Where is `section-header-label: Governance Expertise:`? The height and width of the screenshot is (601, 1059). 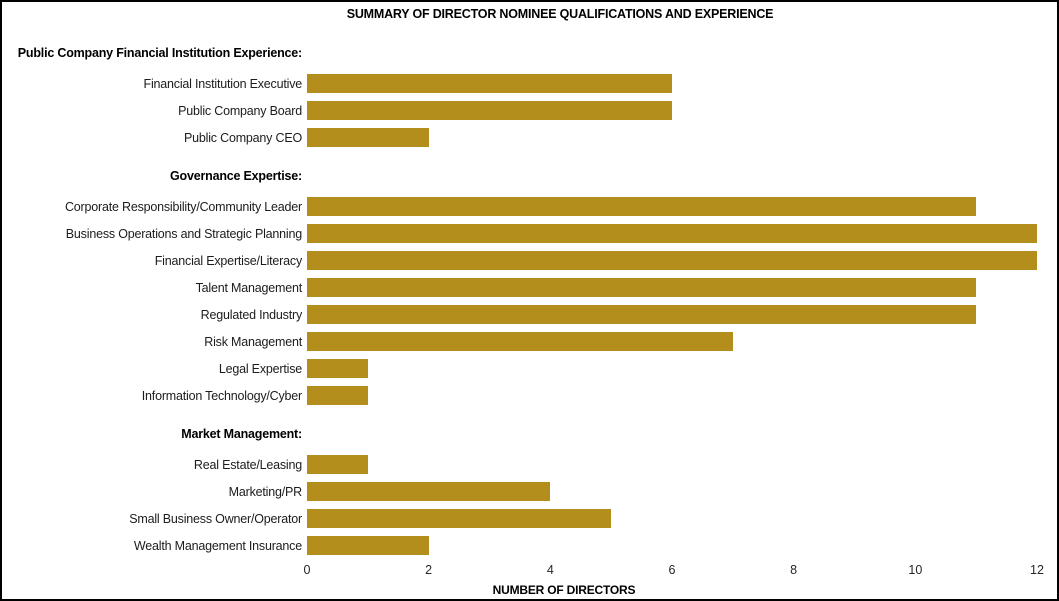 section-header-label: Governance Expertise: is located at coordinates (236, 175).